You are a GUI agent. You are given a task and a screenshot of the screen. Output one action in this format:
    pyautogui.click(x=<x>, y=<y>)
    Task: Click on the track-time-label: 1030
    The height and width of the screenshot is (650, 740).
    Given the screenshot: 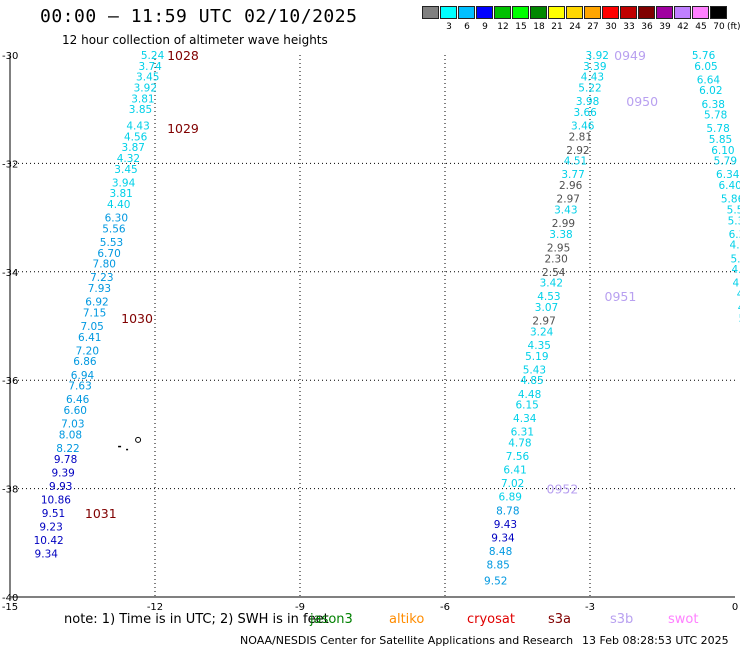 What is the action you would take?
    pyautogui.click(x=137, y=318)
    